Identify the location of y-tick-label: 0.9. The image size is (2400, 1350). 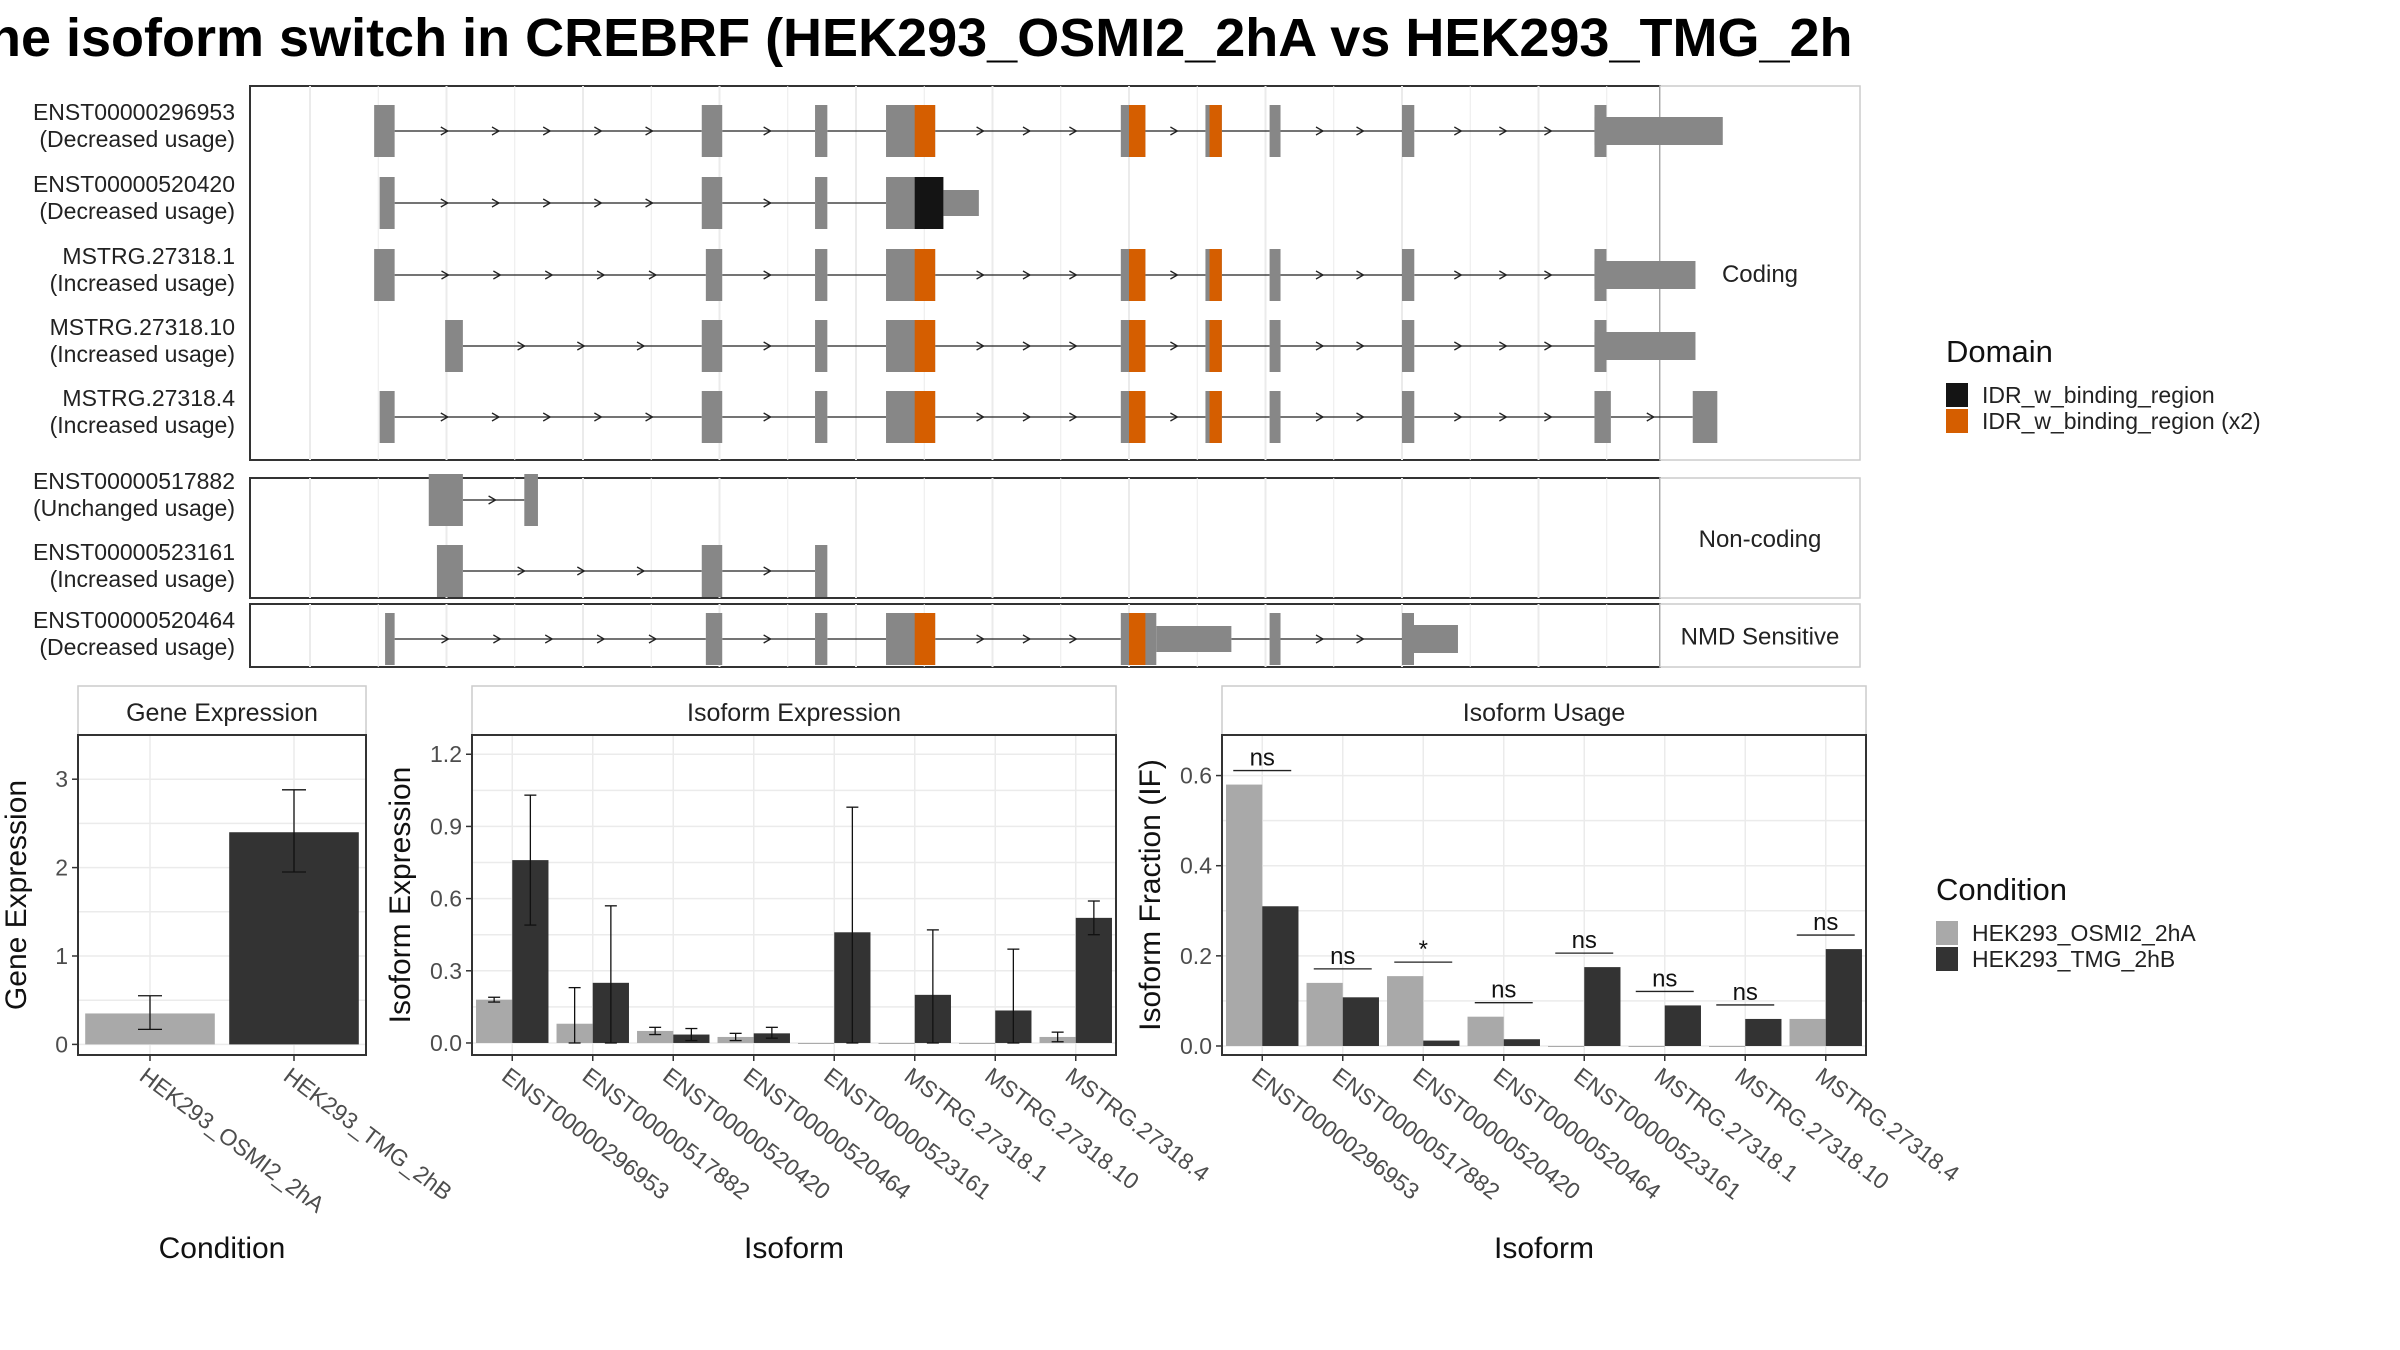
(446, 826).